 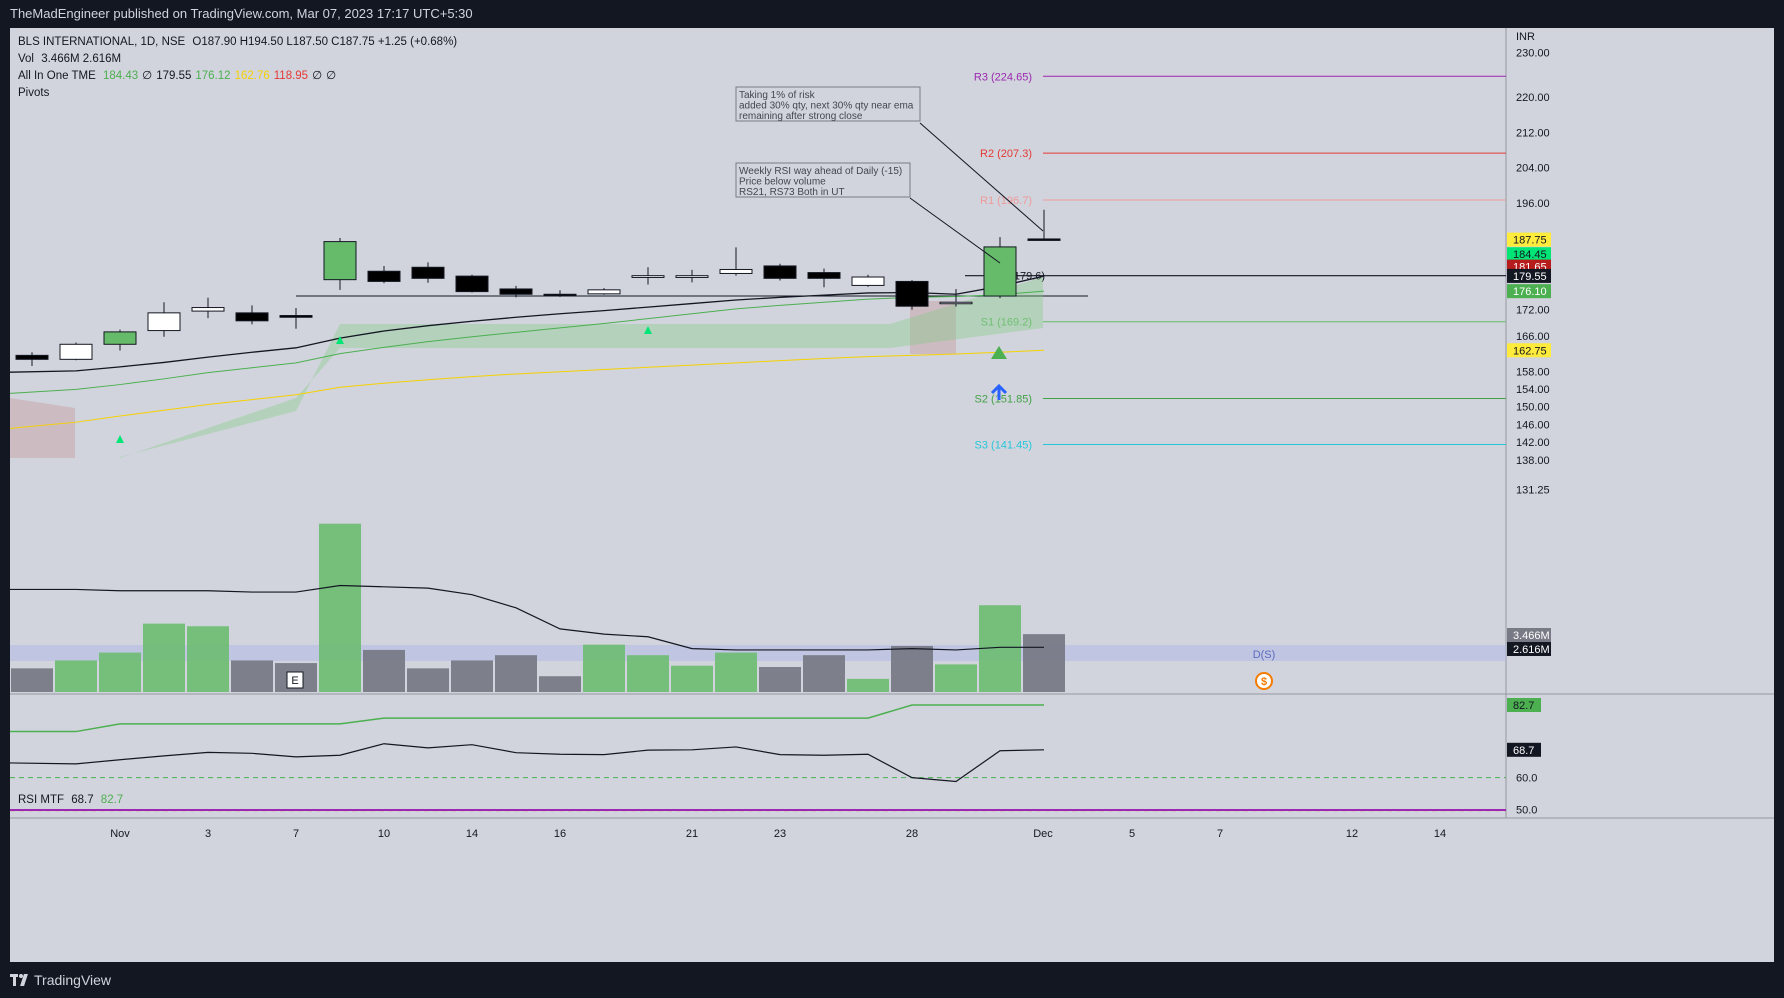 I want to click on price-tick-label: 150.00, so click(x=1533, y=408).